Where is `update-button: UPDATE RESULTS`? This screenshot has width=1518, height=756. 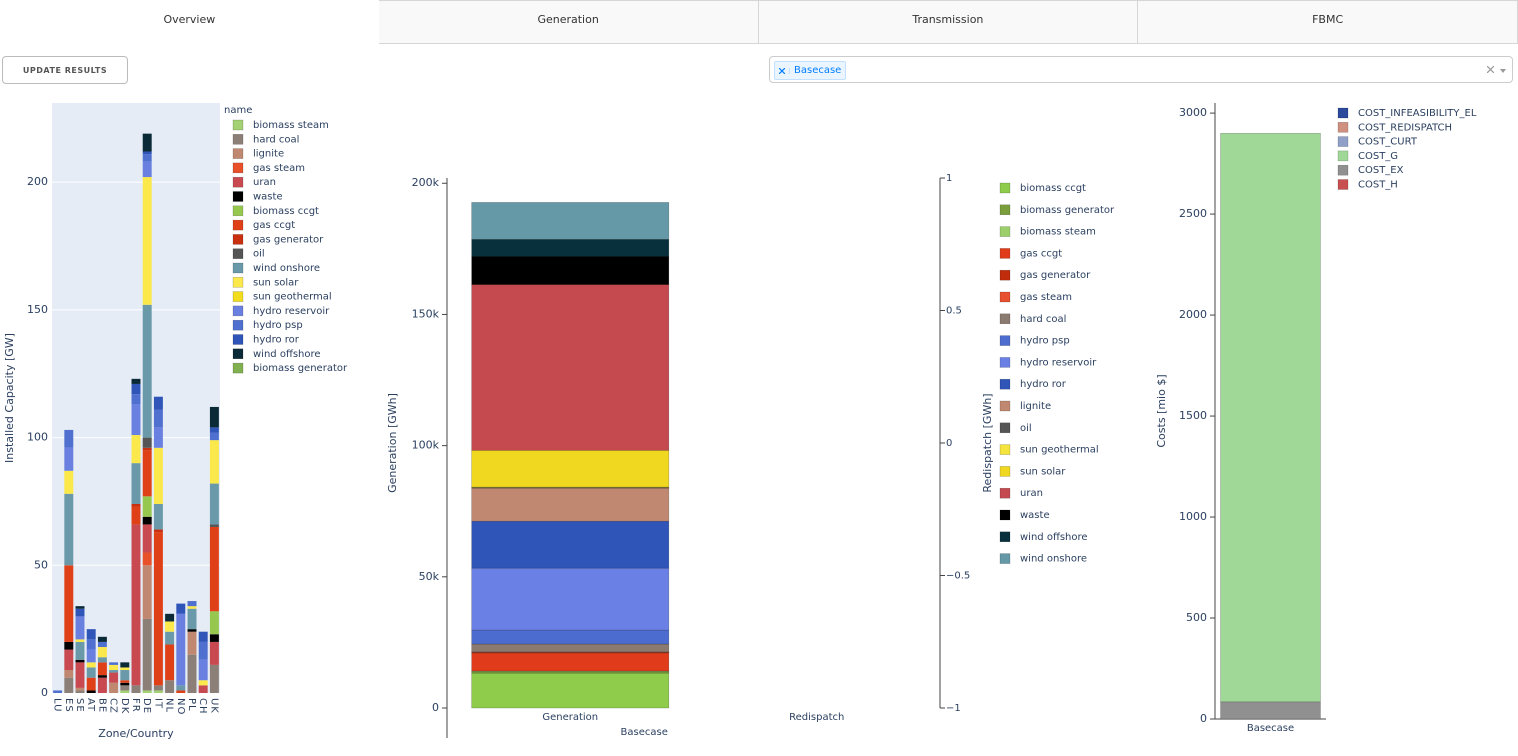 update-button: UPDATE RESULTS is located at coordinates (65, 70).